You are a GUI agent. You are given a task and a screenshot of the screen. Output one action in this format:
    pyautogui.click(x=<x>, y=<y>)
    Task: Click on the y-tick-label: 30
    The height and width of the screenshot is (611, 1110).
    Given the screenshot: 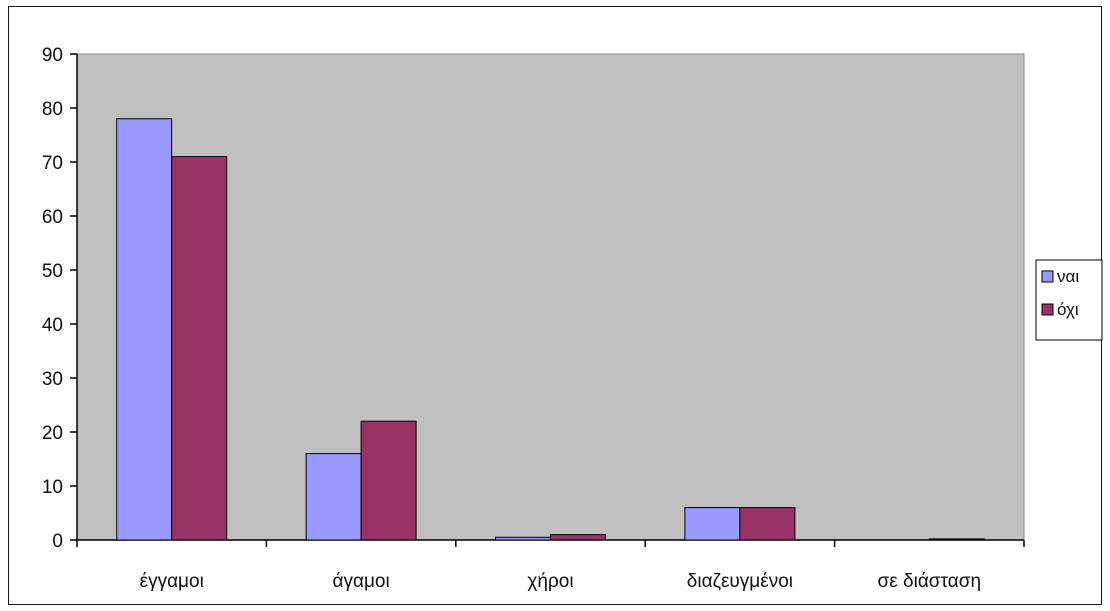 What is the action you would take?
    pyautogui.click(x=52, y=379)
    